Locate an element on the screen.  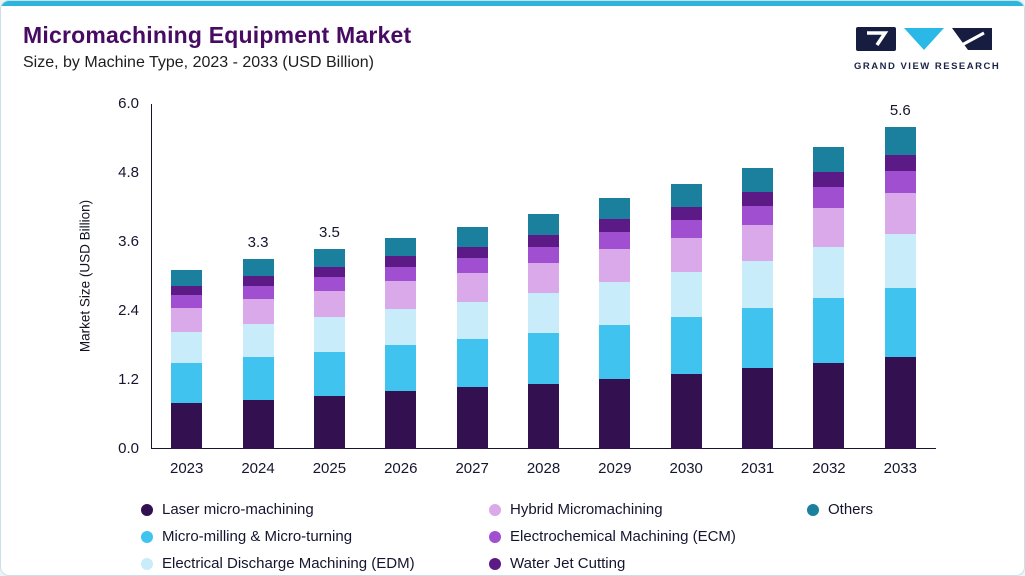
legend-label: Laser micro-machining is located at coordinates (238, 509).